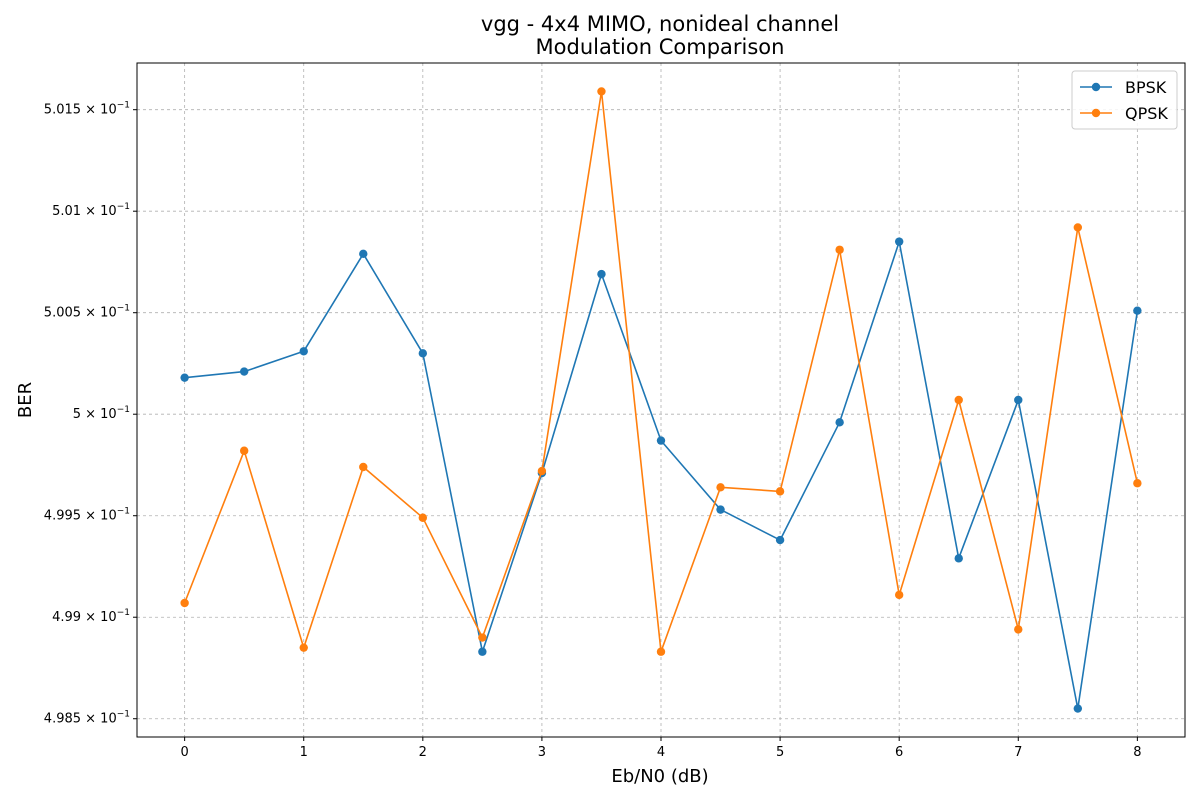 Image resolution: width=1200 pixels, height=800 pixels. Describe the element at coordinates (660, 24) in the screenshot. I see `chart-title: vgg - 4x4 MIMO, nonideal channel` at that location.